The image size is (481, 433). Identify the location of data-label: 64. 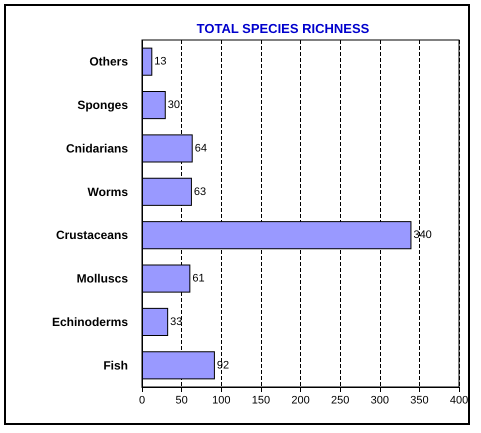
(200, 148).